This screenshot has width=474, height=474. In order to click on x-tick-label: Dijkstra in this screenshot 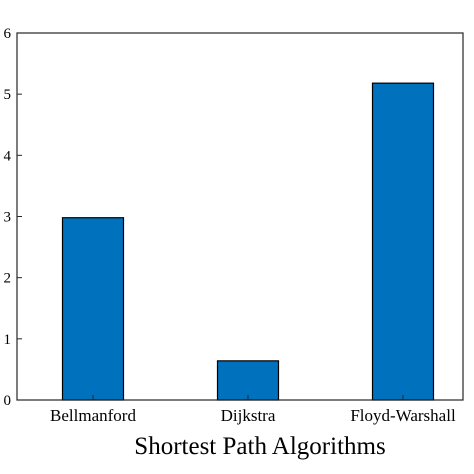, I will do `click(248, 415)`.